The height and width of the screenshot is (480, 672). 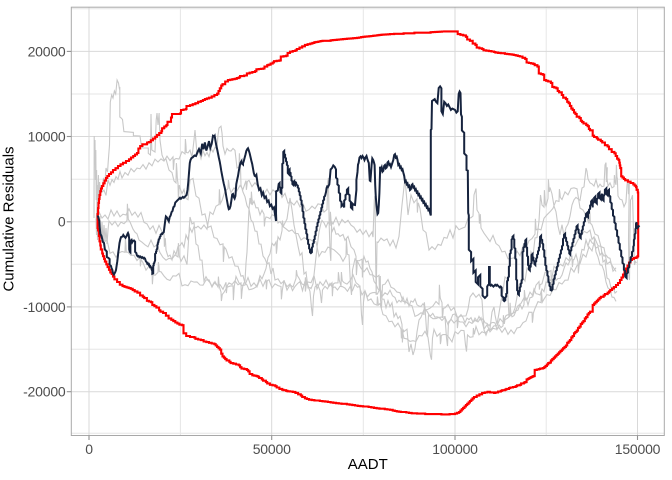 What do you see at coordinates (455, 449) in the screenshot?
I see `svg-text: 100000` at bounding box center [455, 449].